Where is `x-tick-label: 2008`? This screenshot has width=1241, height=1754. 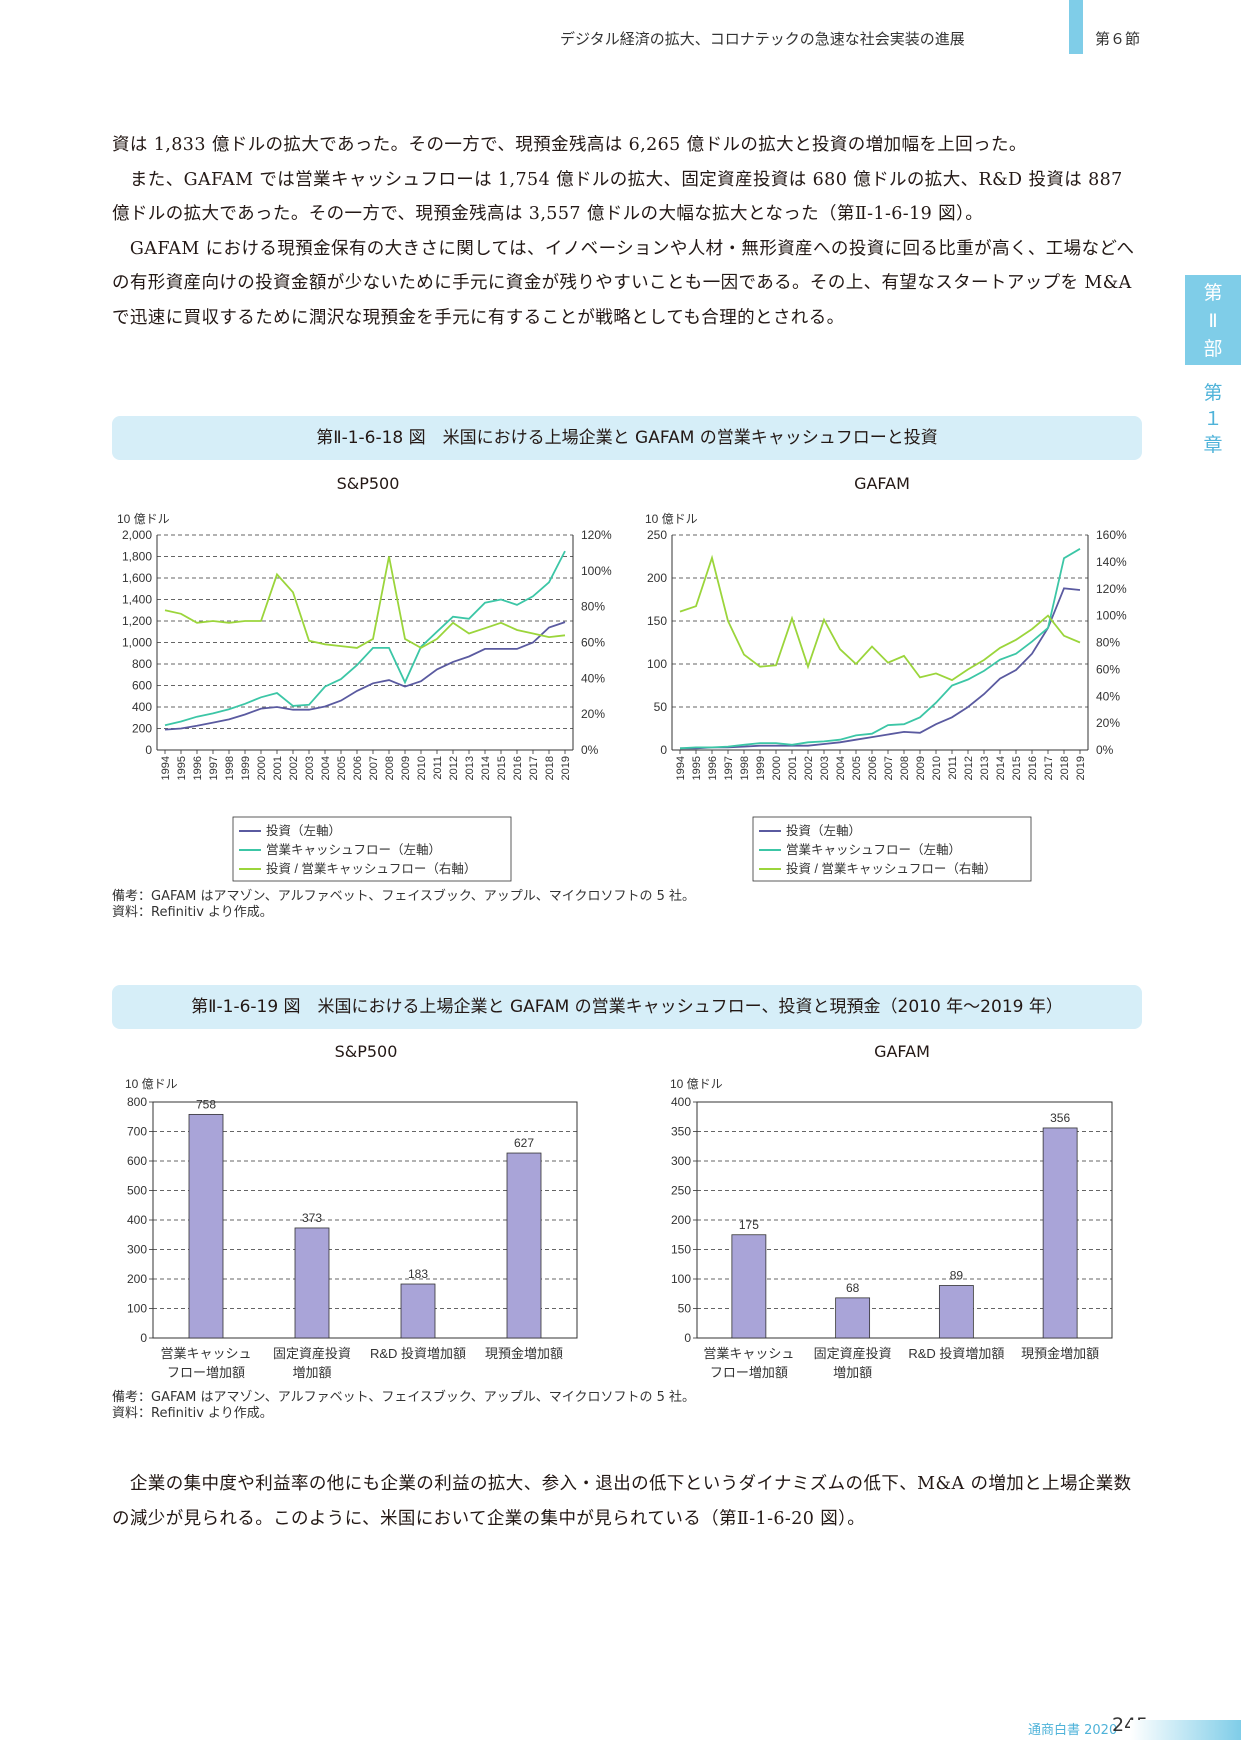 x-tick-label: 2008 is located at coordinates (390, 768).